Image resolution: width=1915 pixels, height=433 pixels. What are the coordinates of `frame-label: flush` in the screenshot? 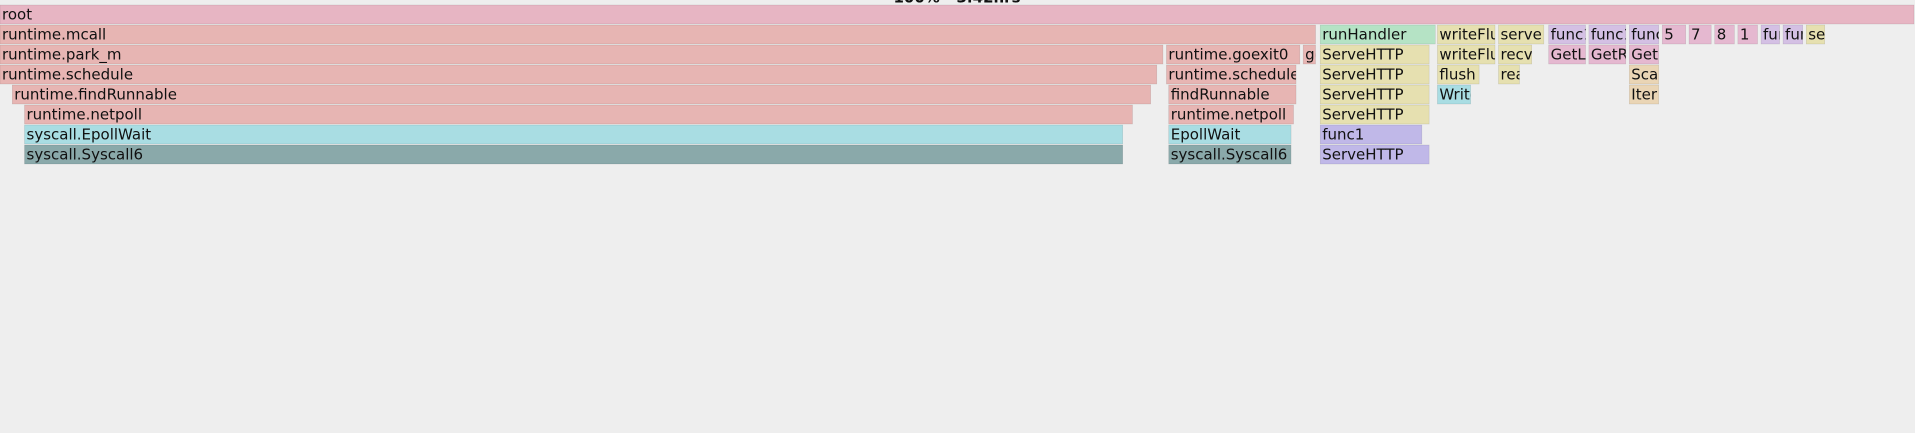 It's located at (1457, 75).